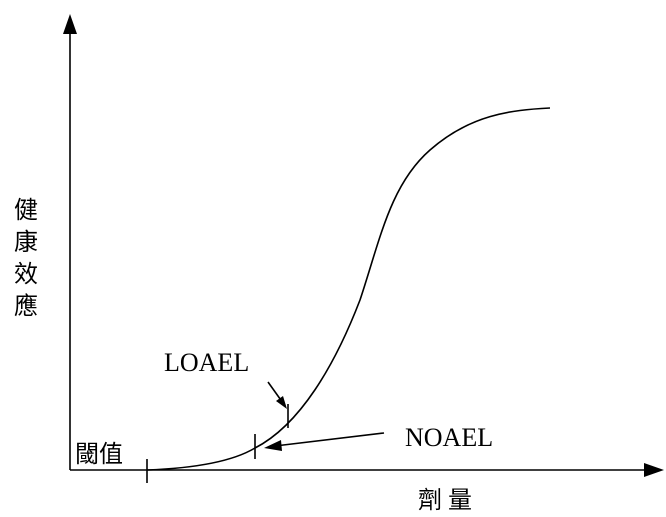 The width and height of the screenshot is (666, 517). What do you see at coordinates (26, 306) in the screenshot?
I see `y-axis-label-char: 應` at bounding box center [26, 306].